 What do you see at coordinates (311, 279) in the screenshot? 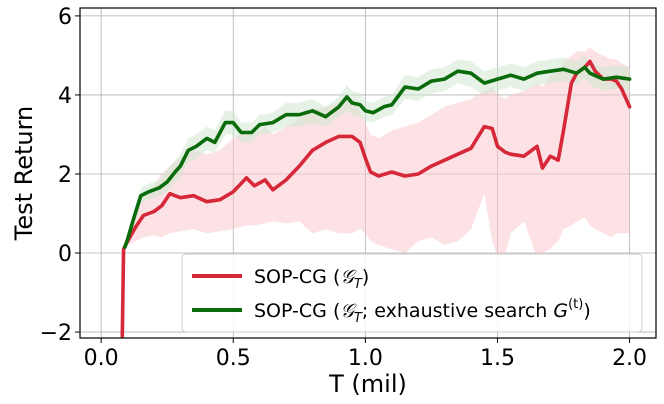
I see `legend-label-sop-cg: SOP-CG (𝒢T)` at bounding box center [311, 279].